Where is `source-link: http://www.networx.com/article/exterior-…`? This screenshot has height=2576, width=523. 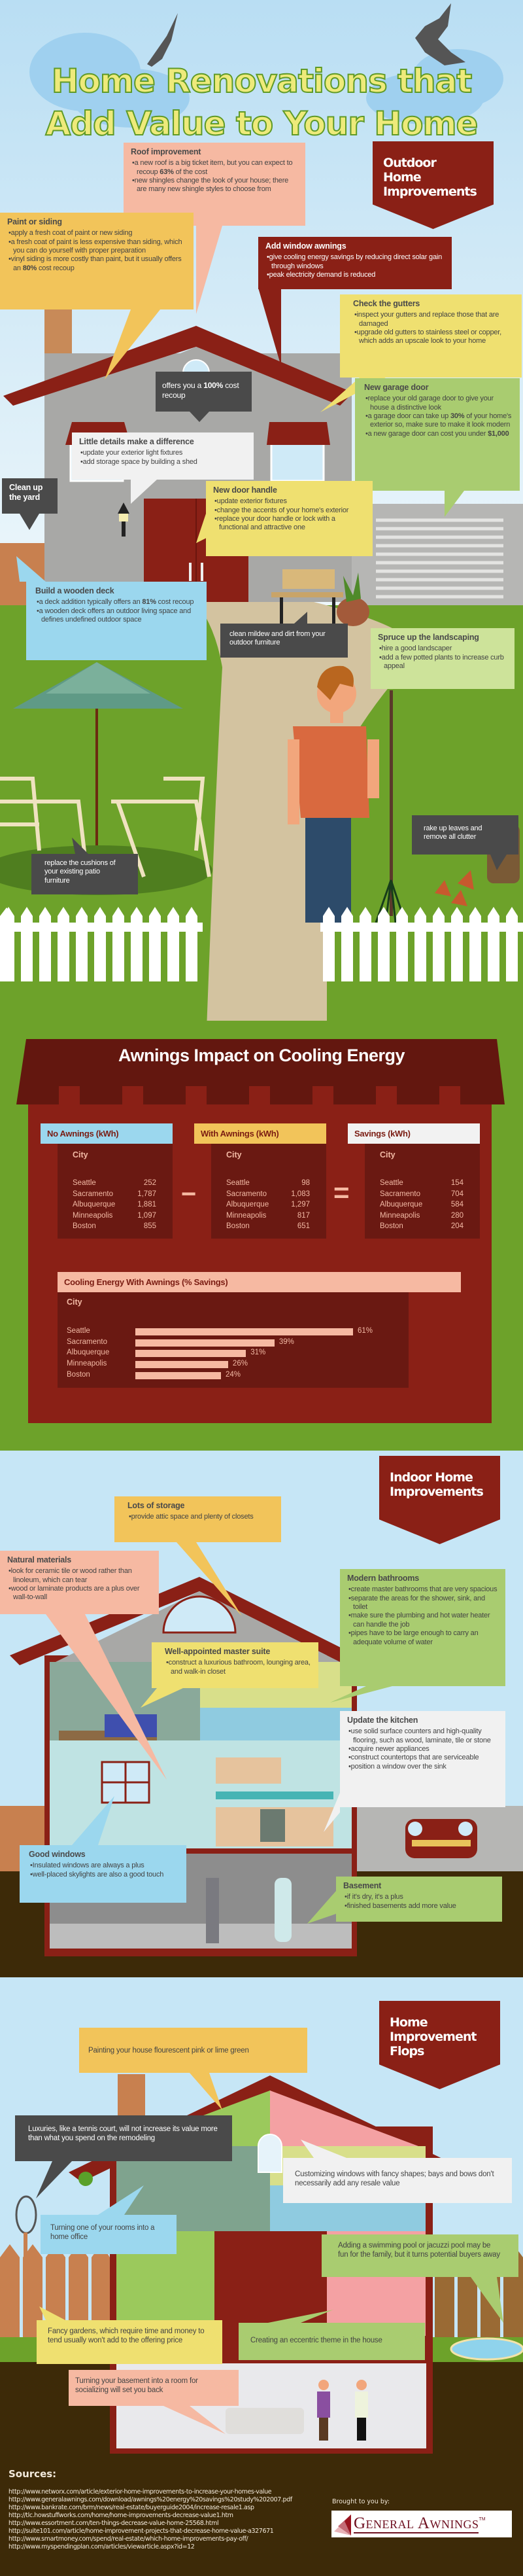
source-link: http://www.networx.com/article/exterior-… is located at coordinates (140, 2492).